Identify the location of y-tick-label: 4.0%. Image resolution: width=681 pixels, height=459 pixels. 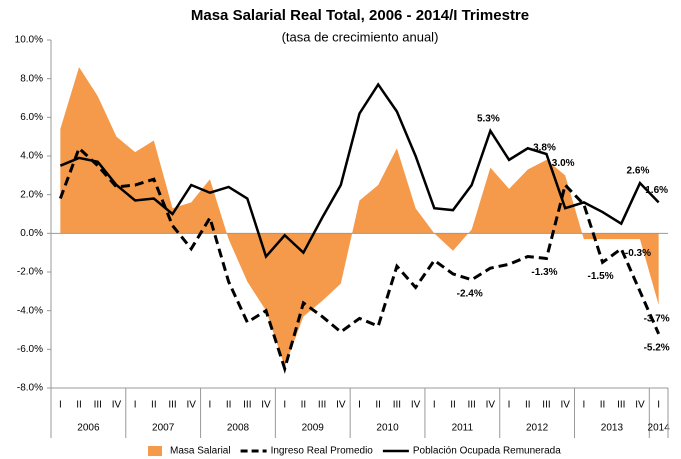
(31, 156).